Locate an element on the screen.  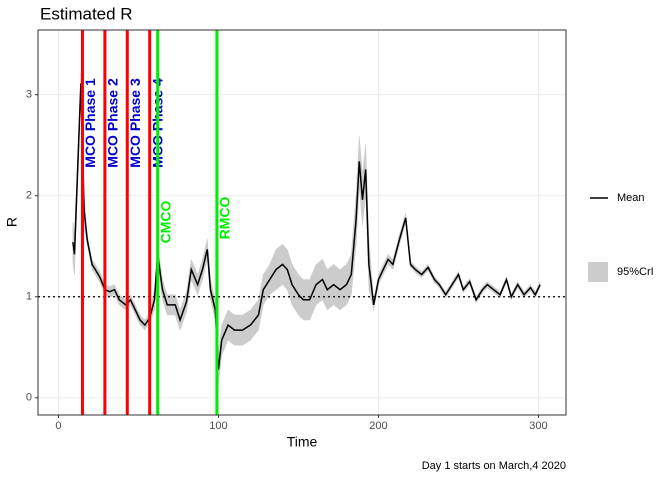
y-tick-label: 3 is located at coordinates (29, 95).